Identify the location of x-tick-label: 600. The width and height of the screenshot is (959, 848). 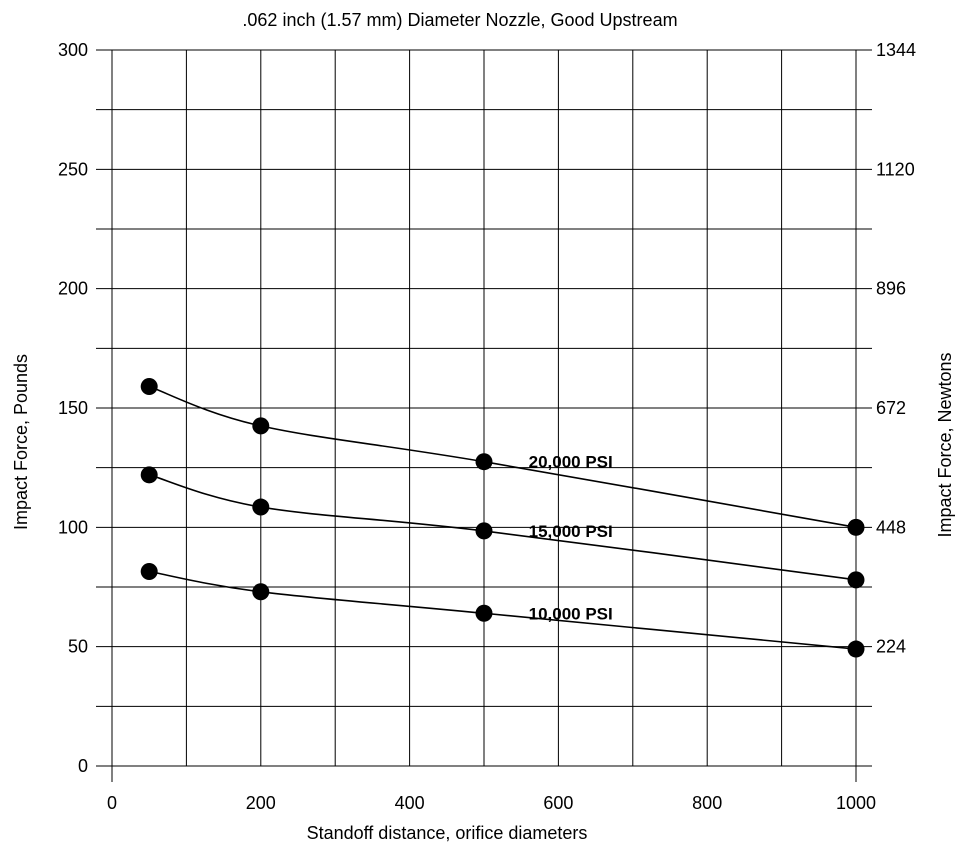
(558, 803).